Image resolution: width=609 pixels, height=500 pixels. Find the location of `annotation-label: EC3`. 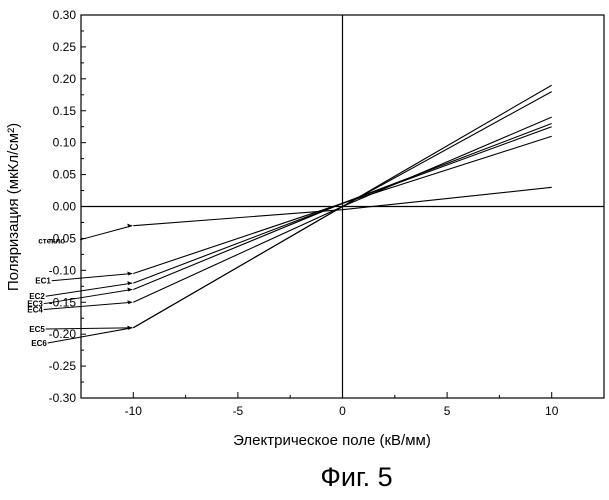

annotation-label: EC3 is located at coordinates (35, 303).